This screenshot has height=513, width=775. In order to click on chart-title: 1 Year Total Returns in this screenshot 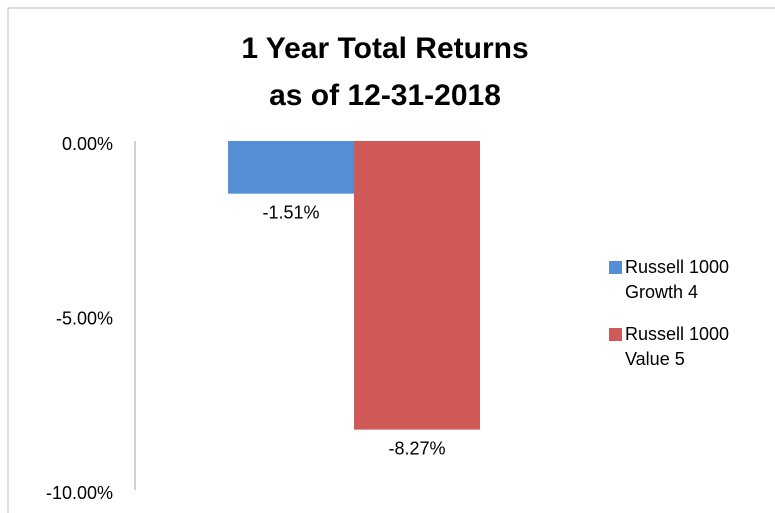, I will do `click(384, 48)`.